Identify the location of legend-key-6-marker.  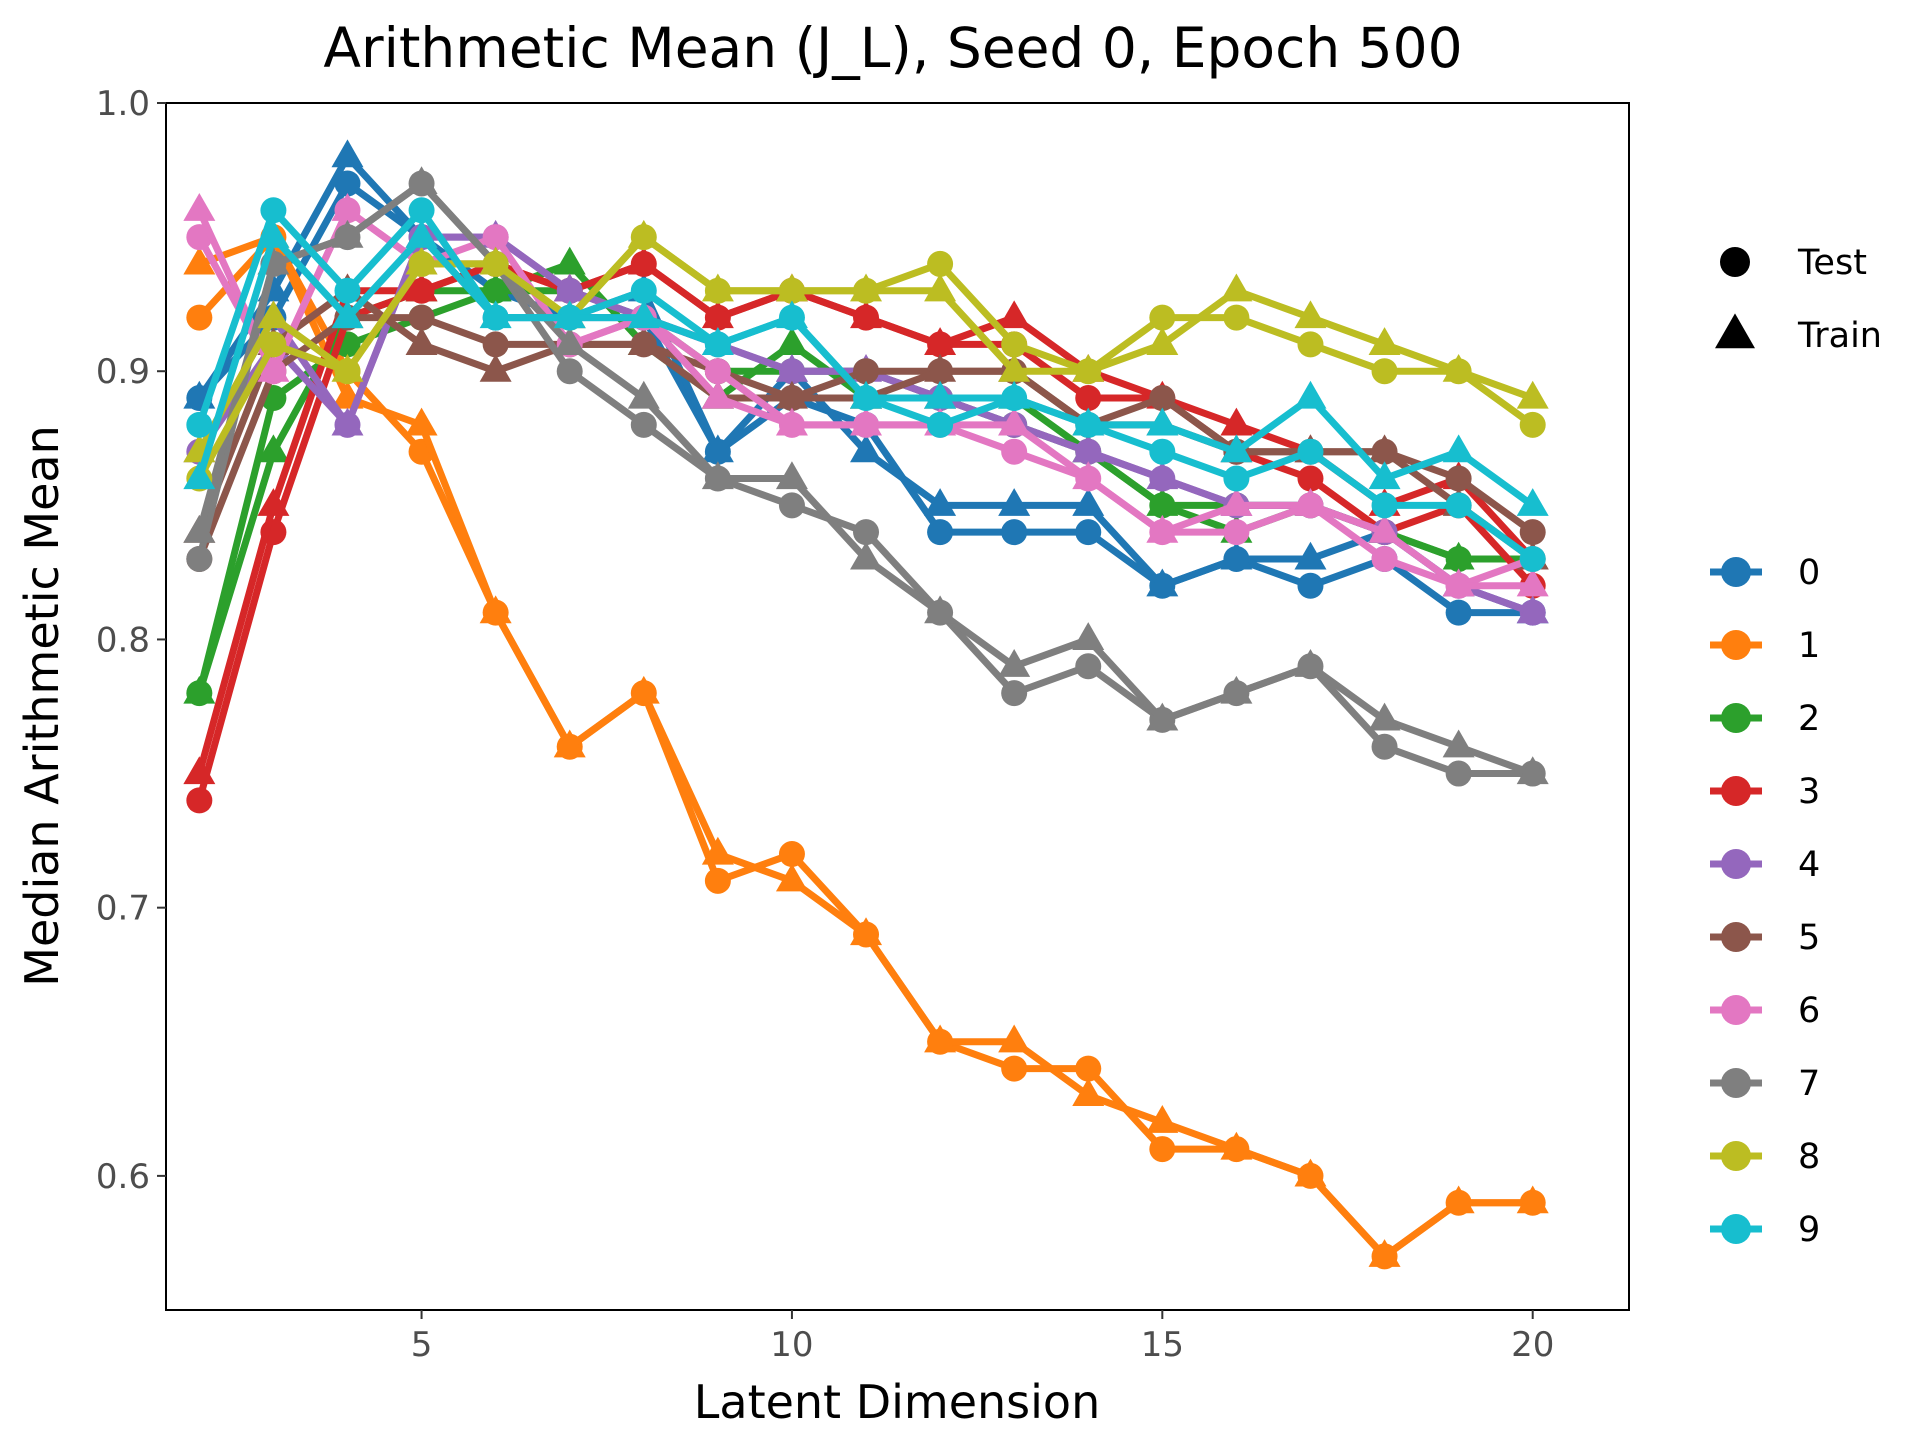
(1736, 1010).